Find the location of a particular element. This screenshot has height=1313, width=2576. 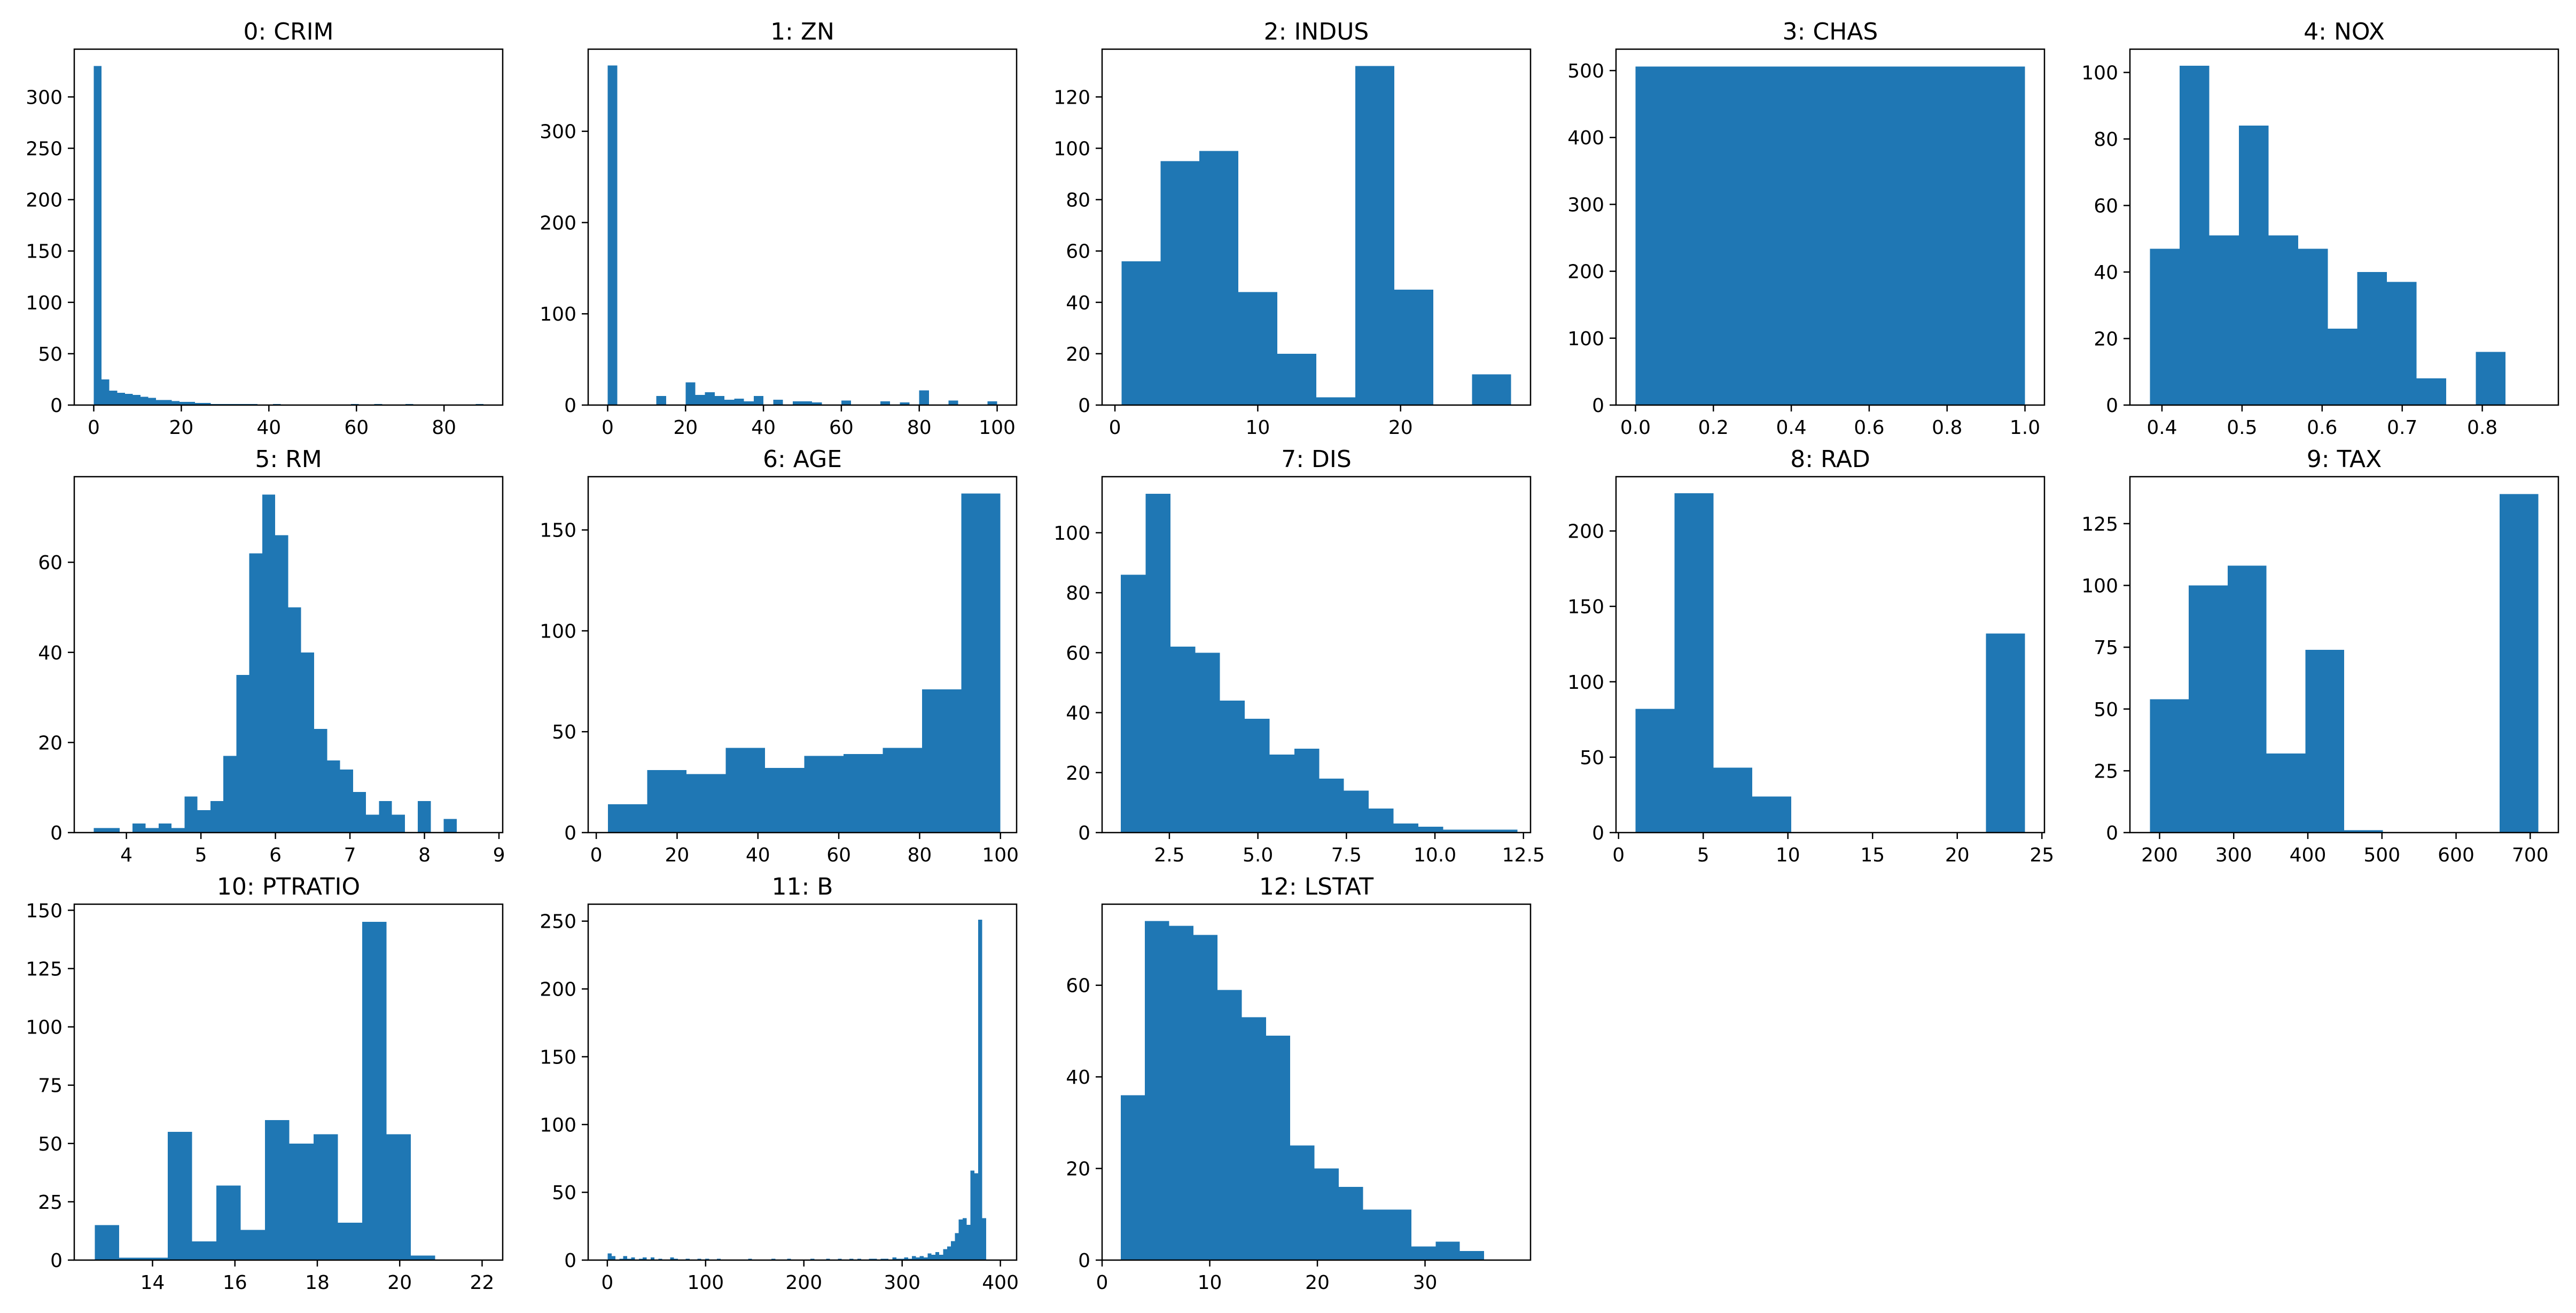

subplot-title: 4: NOX is located at coordinates (2344, 32).